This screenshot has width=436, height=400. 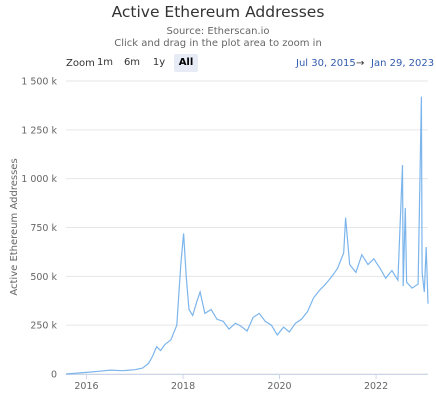 I want to click on y-tick-label: 1 500 k, so click(x=39, y=82).